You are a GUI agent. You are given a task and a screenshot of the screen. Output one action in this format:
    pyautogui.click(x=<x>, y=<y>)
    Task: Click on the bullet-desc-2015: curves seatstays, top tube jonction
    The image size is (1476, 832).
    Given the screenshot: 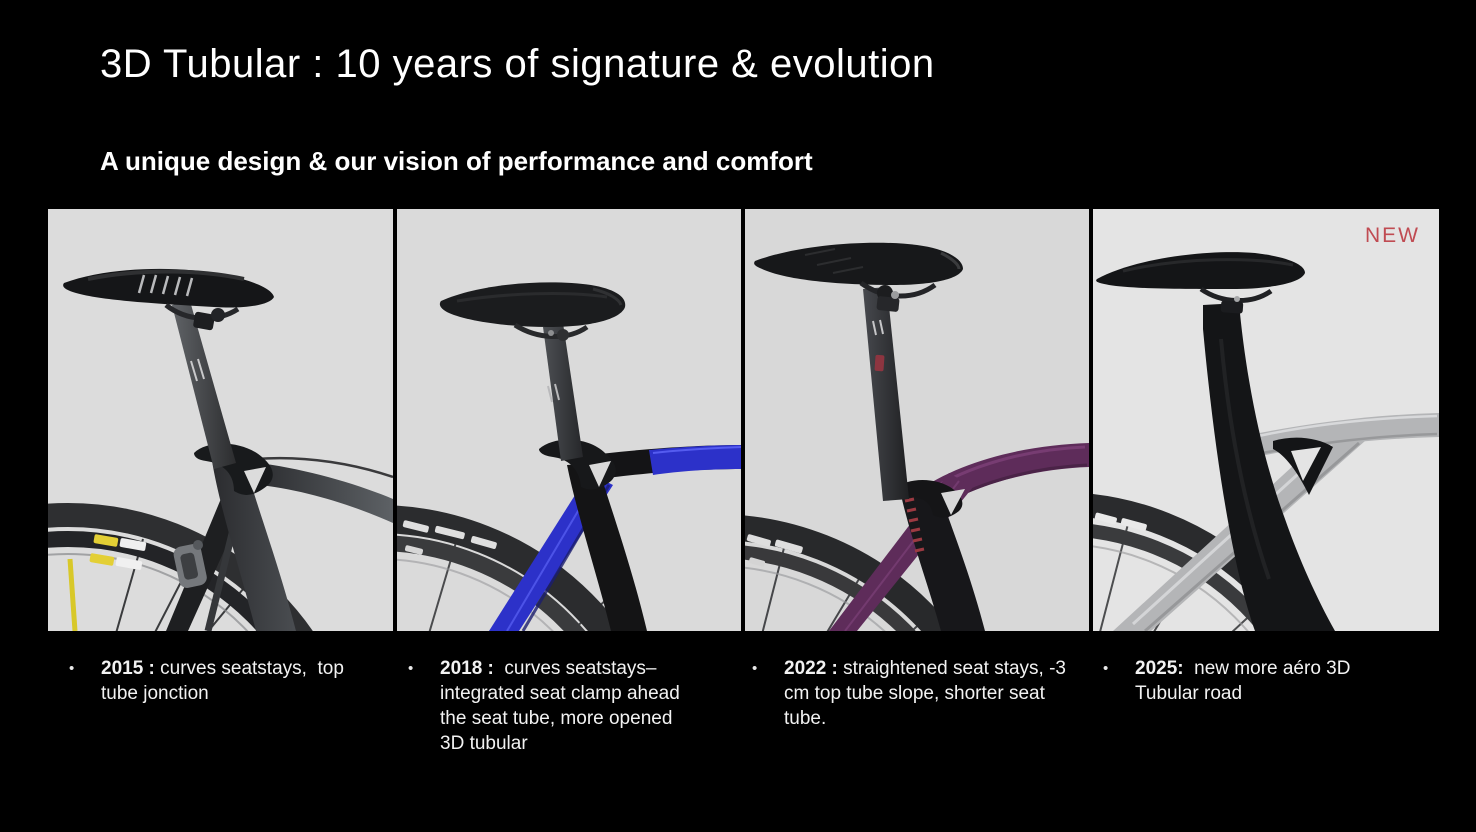 What is the action you would take?
    pyautogui.click(x=225, y=681)
    